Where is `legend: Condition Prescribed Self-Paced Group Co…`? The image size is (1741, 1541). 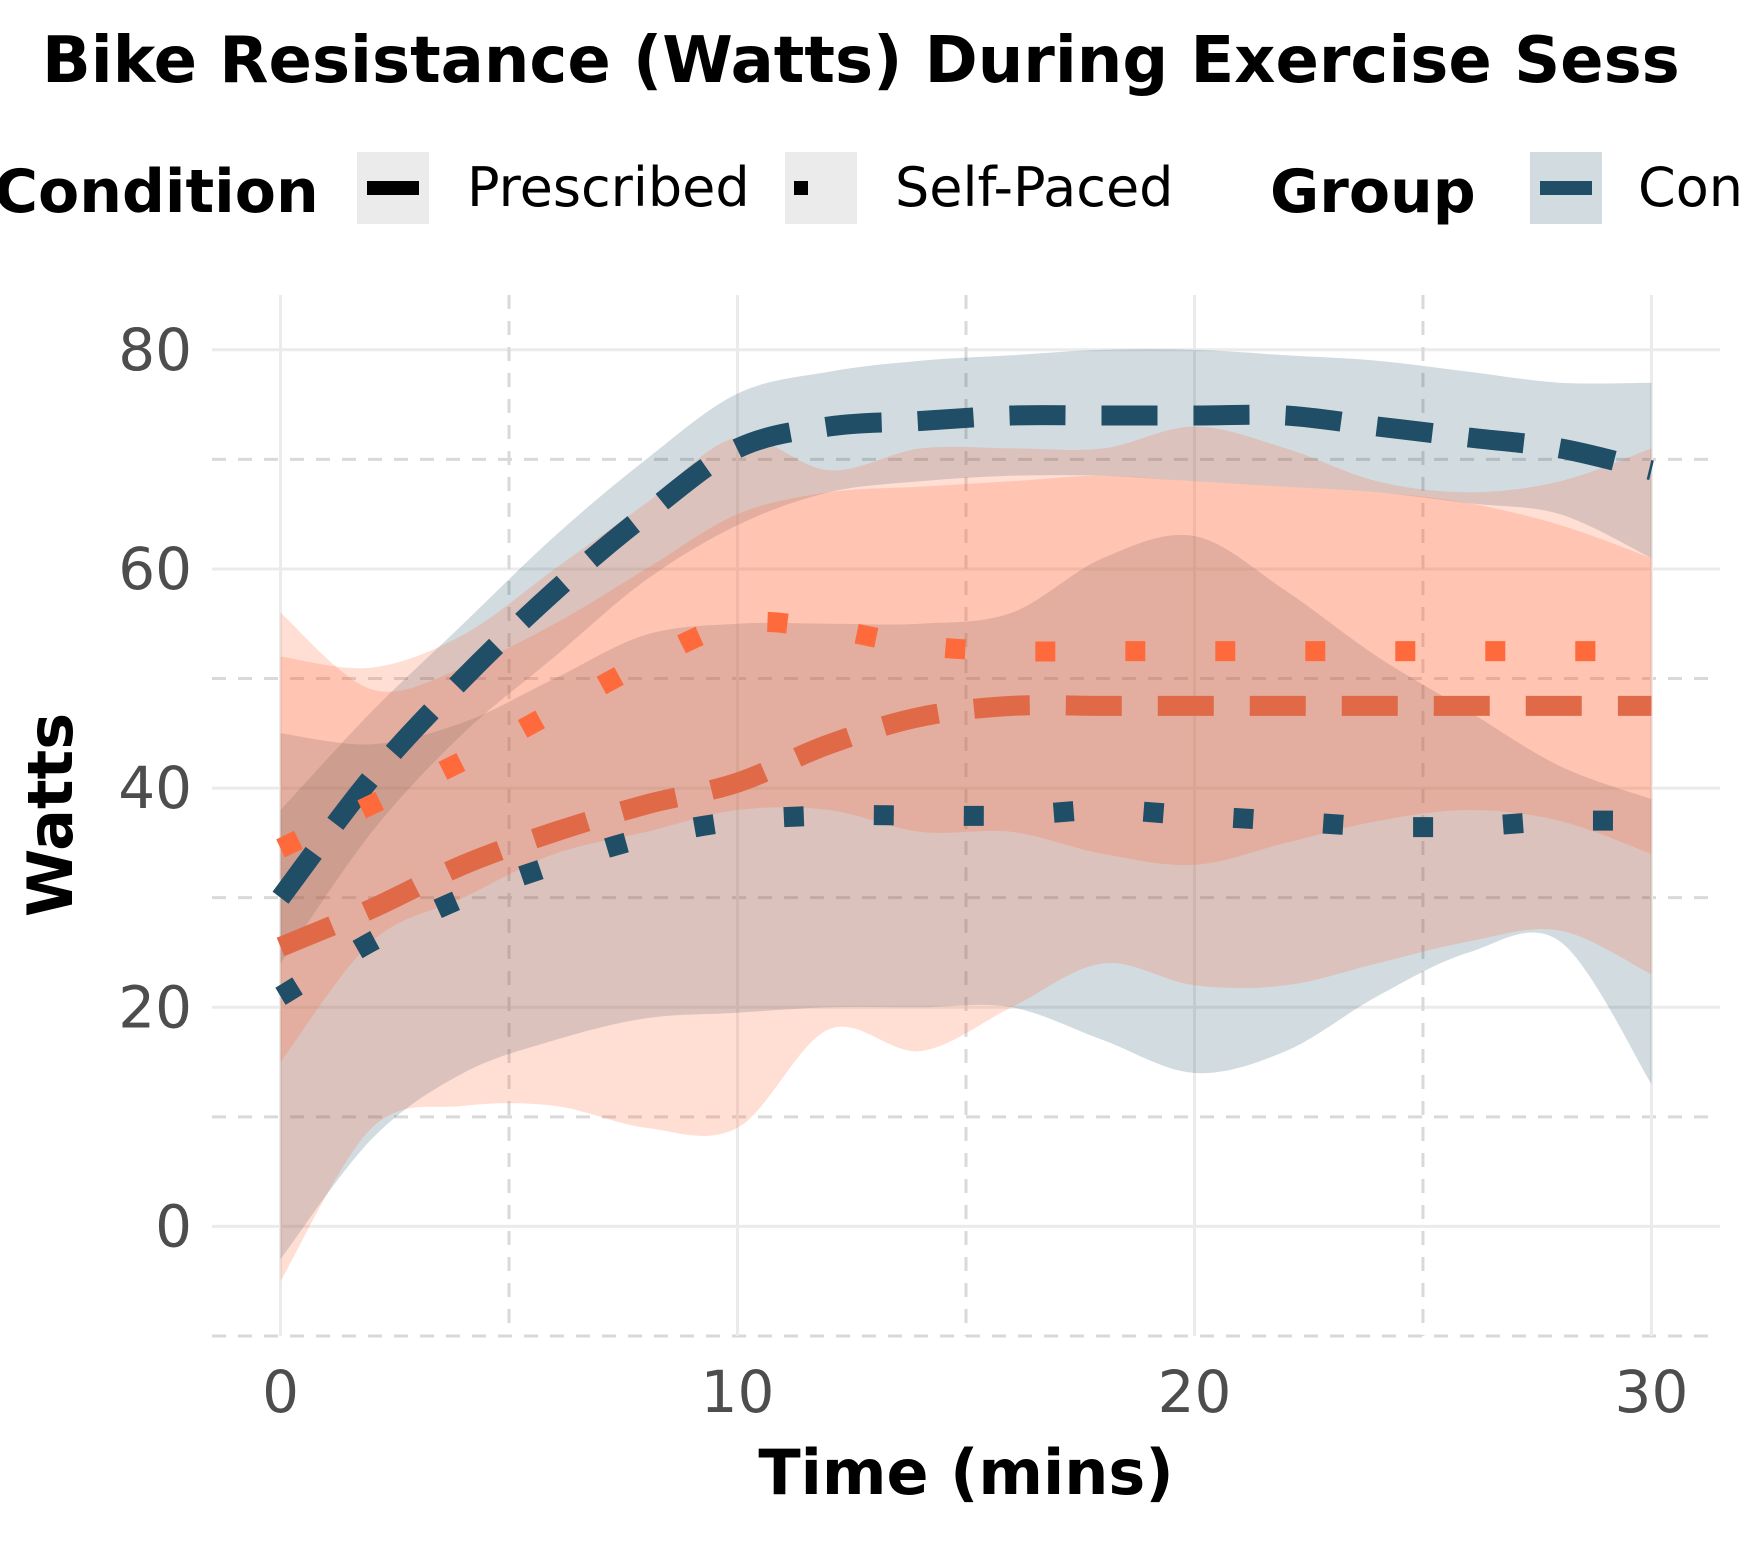 legend: Condition Prescribed Self-Paced Group Co… is located at coordinates (870, 189).